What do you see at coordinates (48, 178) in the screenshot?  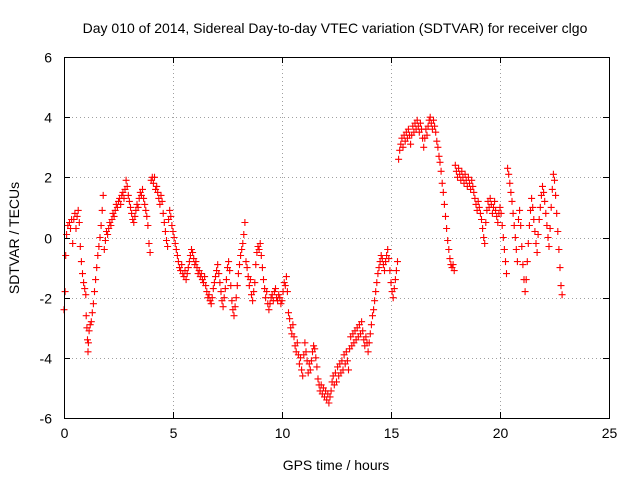 I see `y-tick-label: 2` at bounding box center [48, 178].